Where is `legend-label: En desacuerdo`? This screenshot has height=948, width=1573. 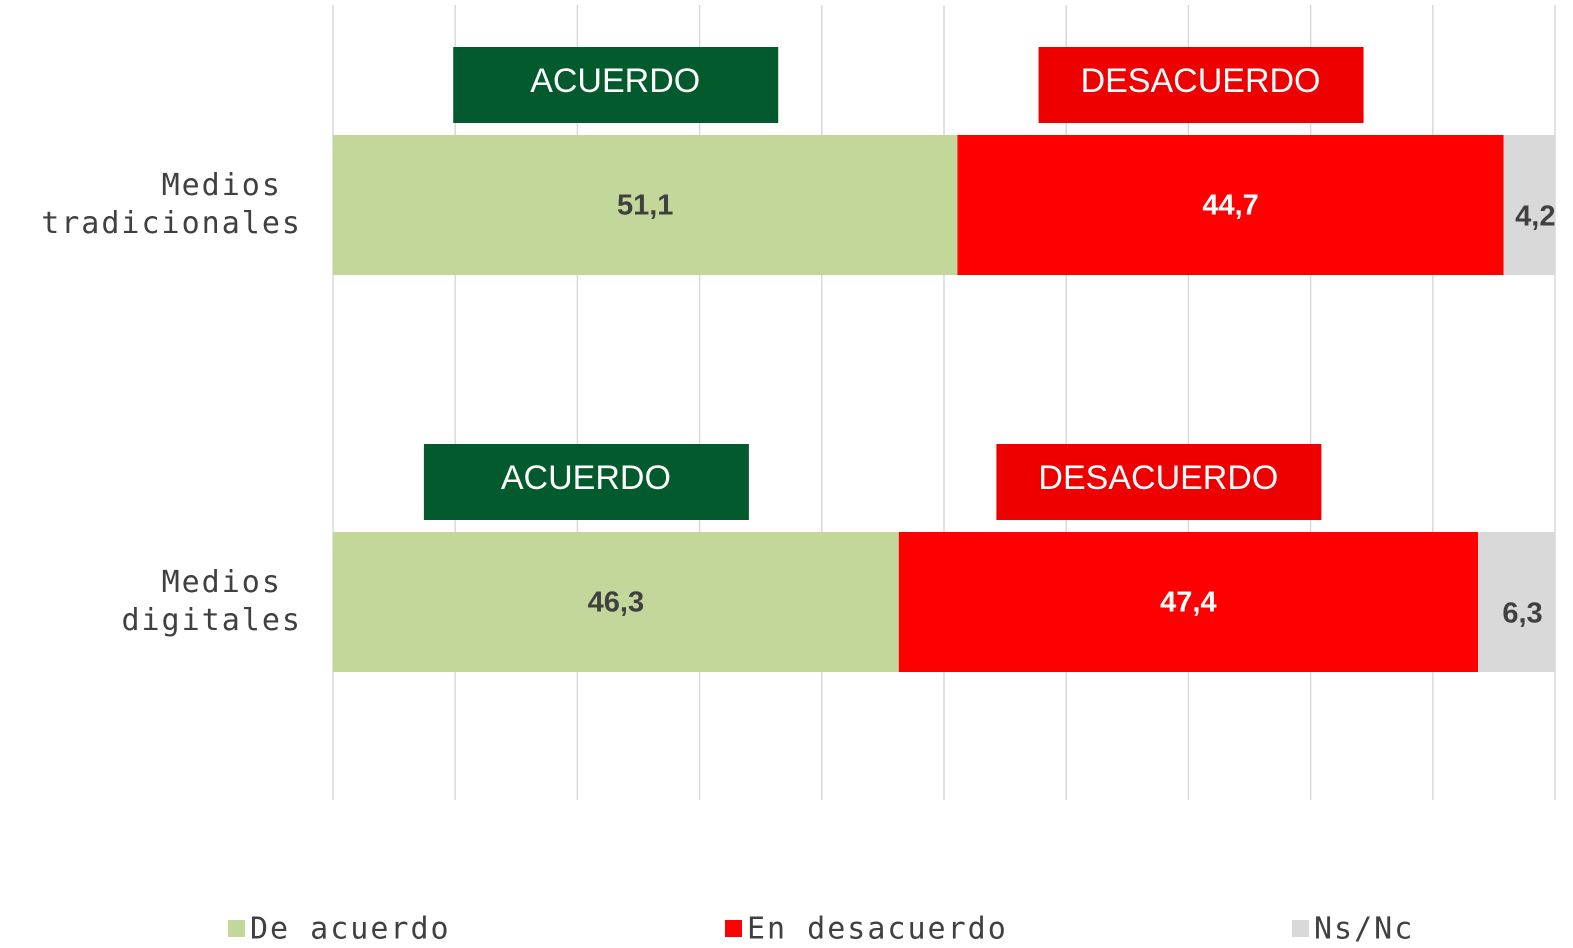 legend-label: En desacuerdo is located at coordinates (877, 929).